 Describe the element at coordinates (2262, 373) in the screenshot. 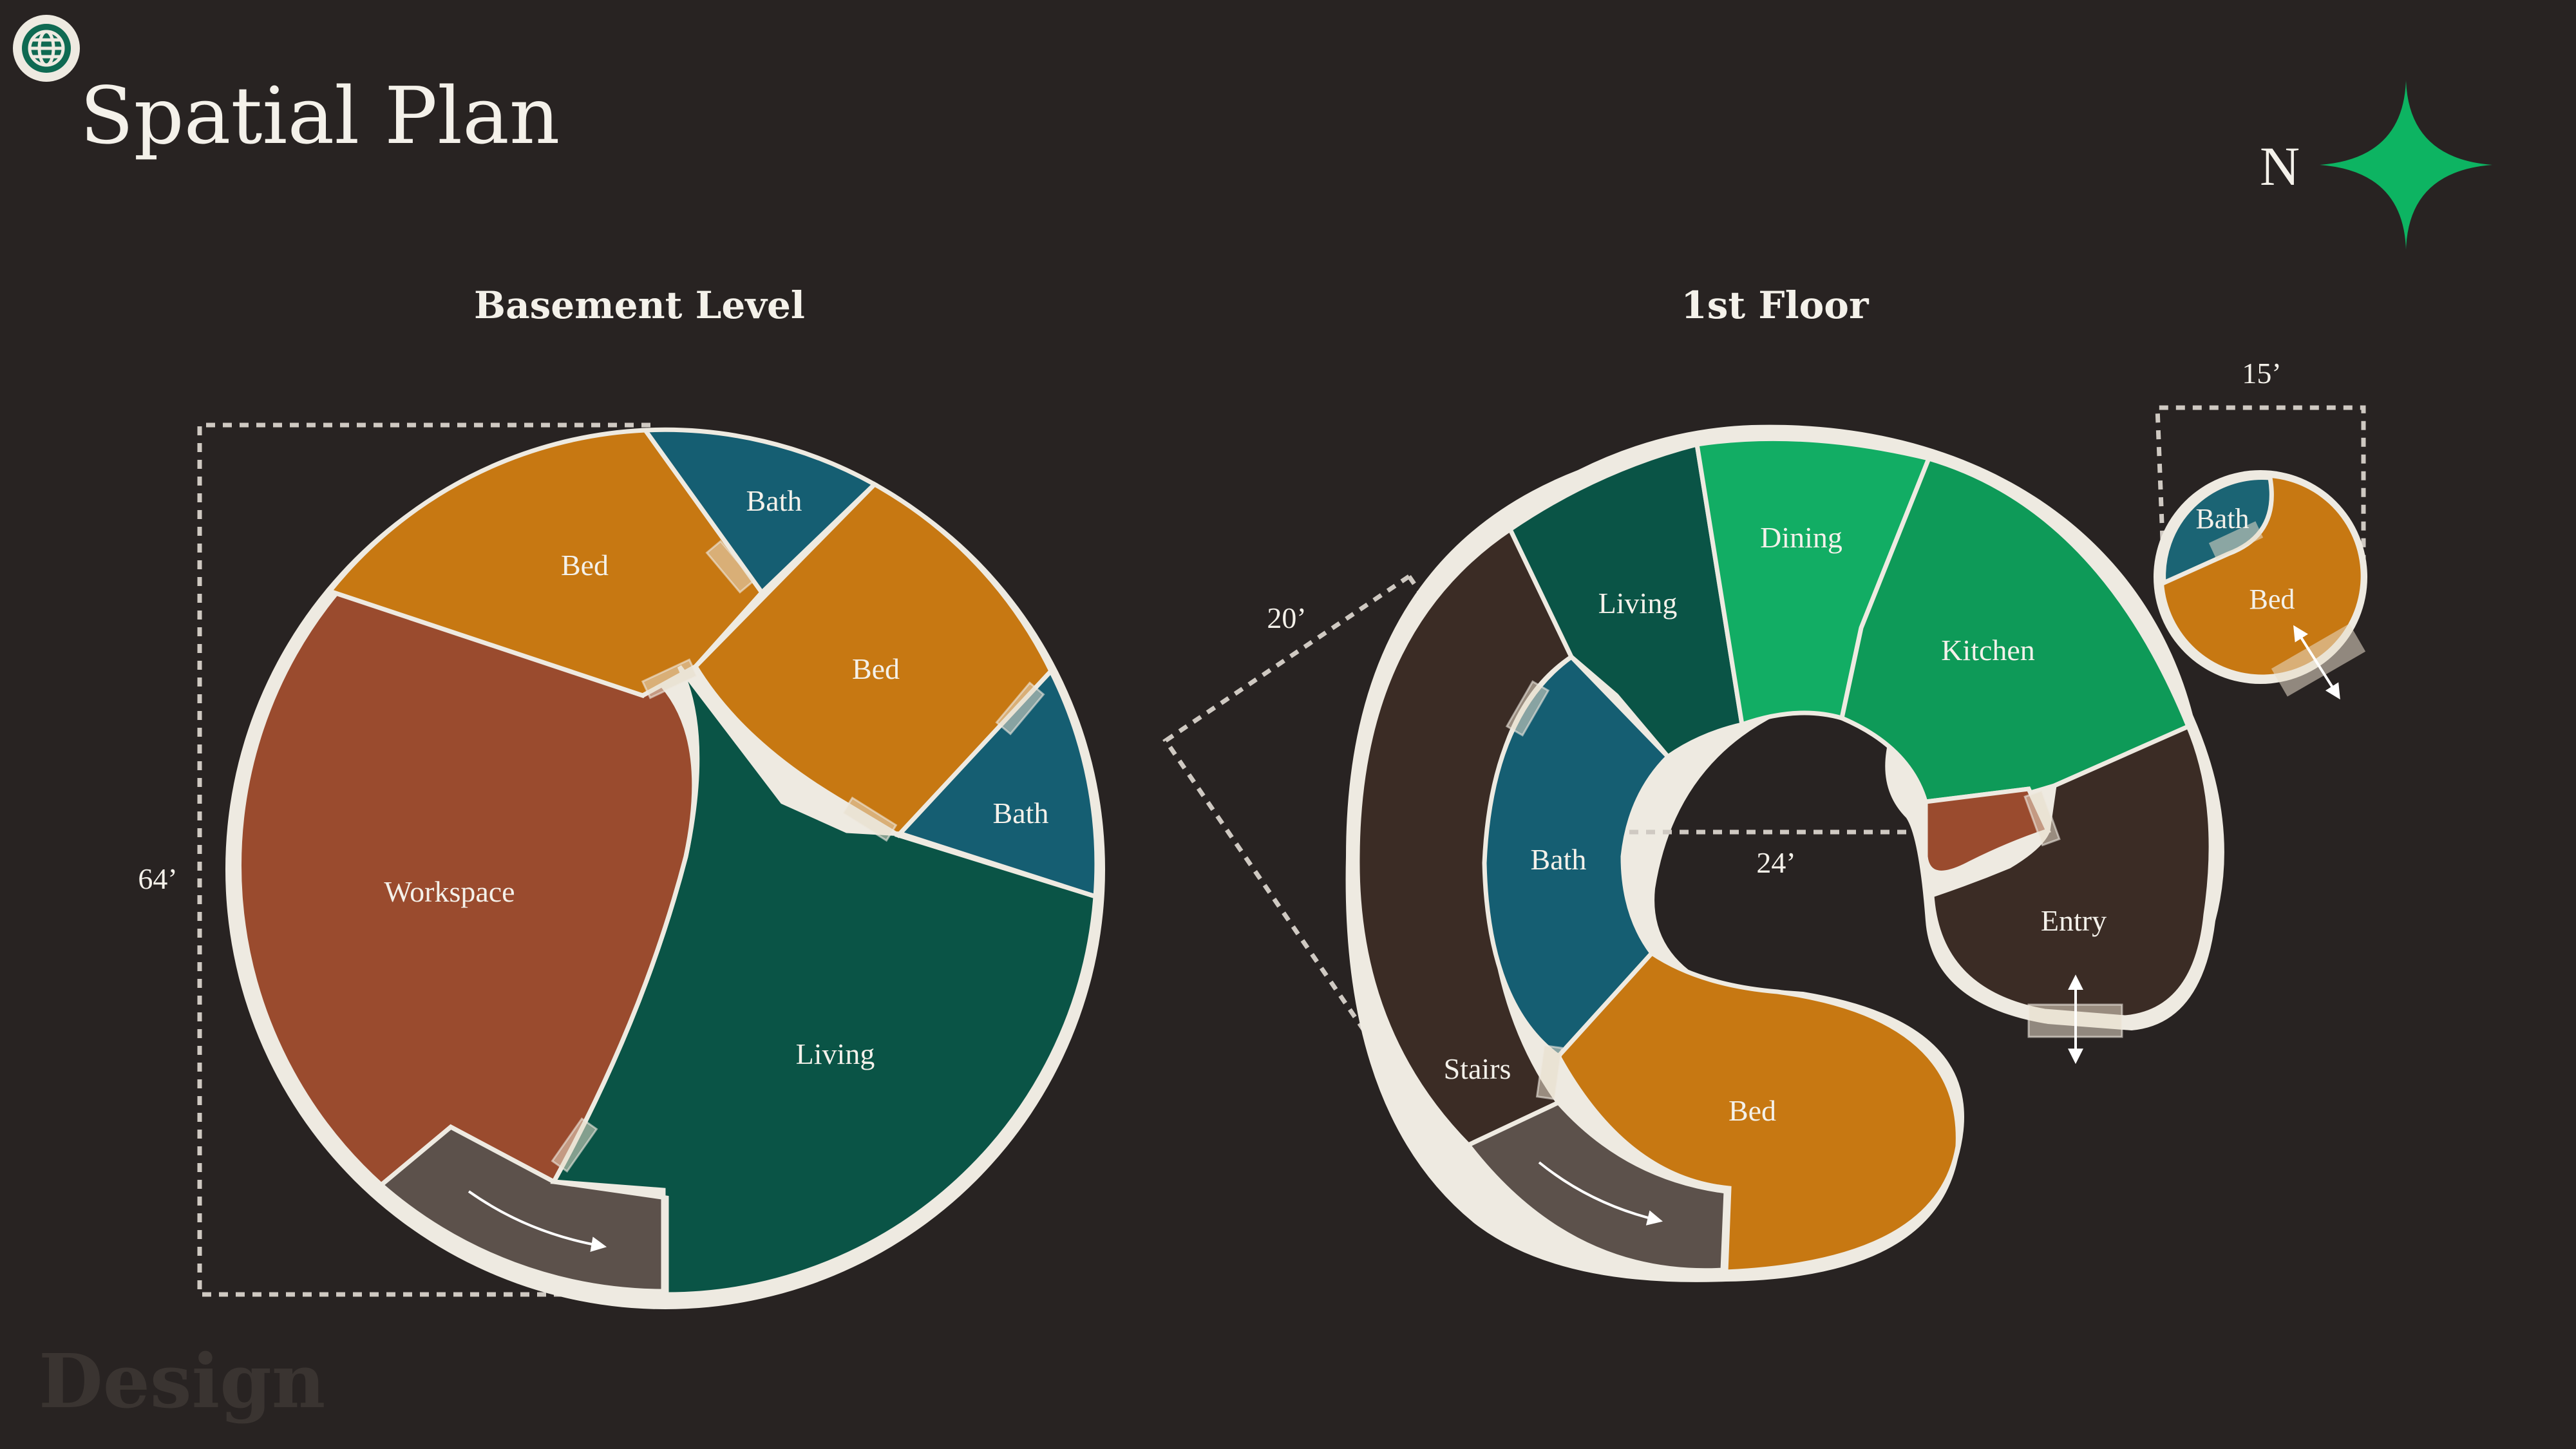

I see `annex-dimension-label: 15’` at that location.